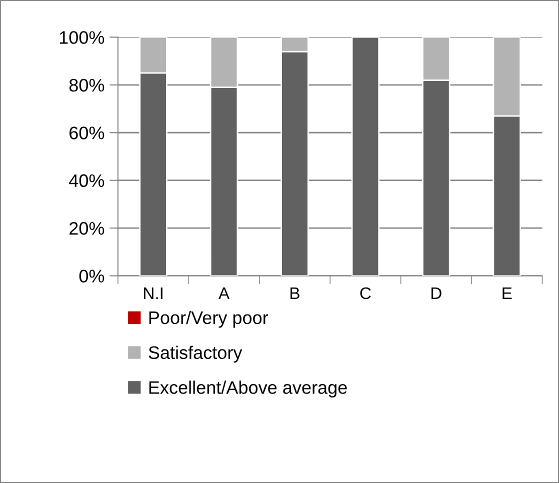 This screenshot has height=483, width=559. I want to click on x-tick-label: D, so click(437, 293).